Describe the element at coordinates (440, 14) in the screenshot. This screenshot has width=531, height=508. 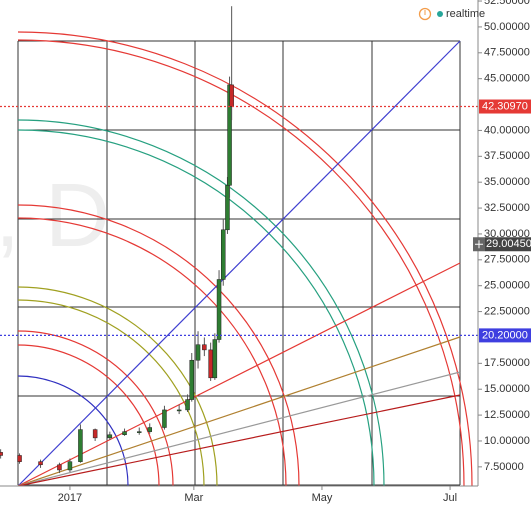
I see `status-dot` at that location.